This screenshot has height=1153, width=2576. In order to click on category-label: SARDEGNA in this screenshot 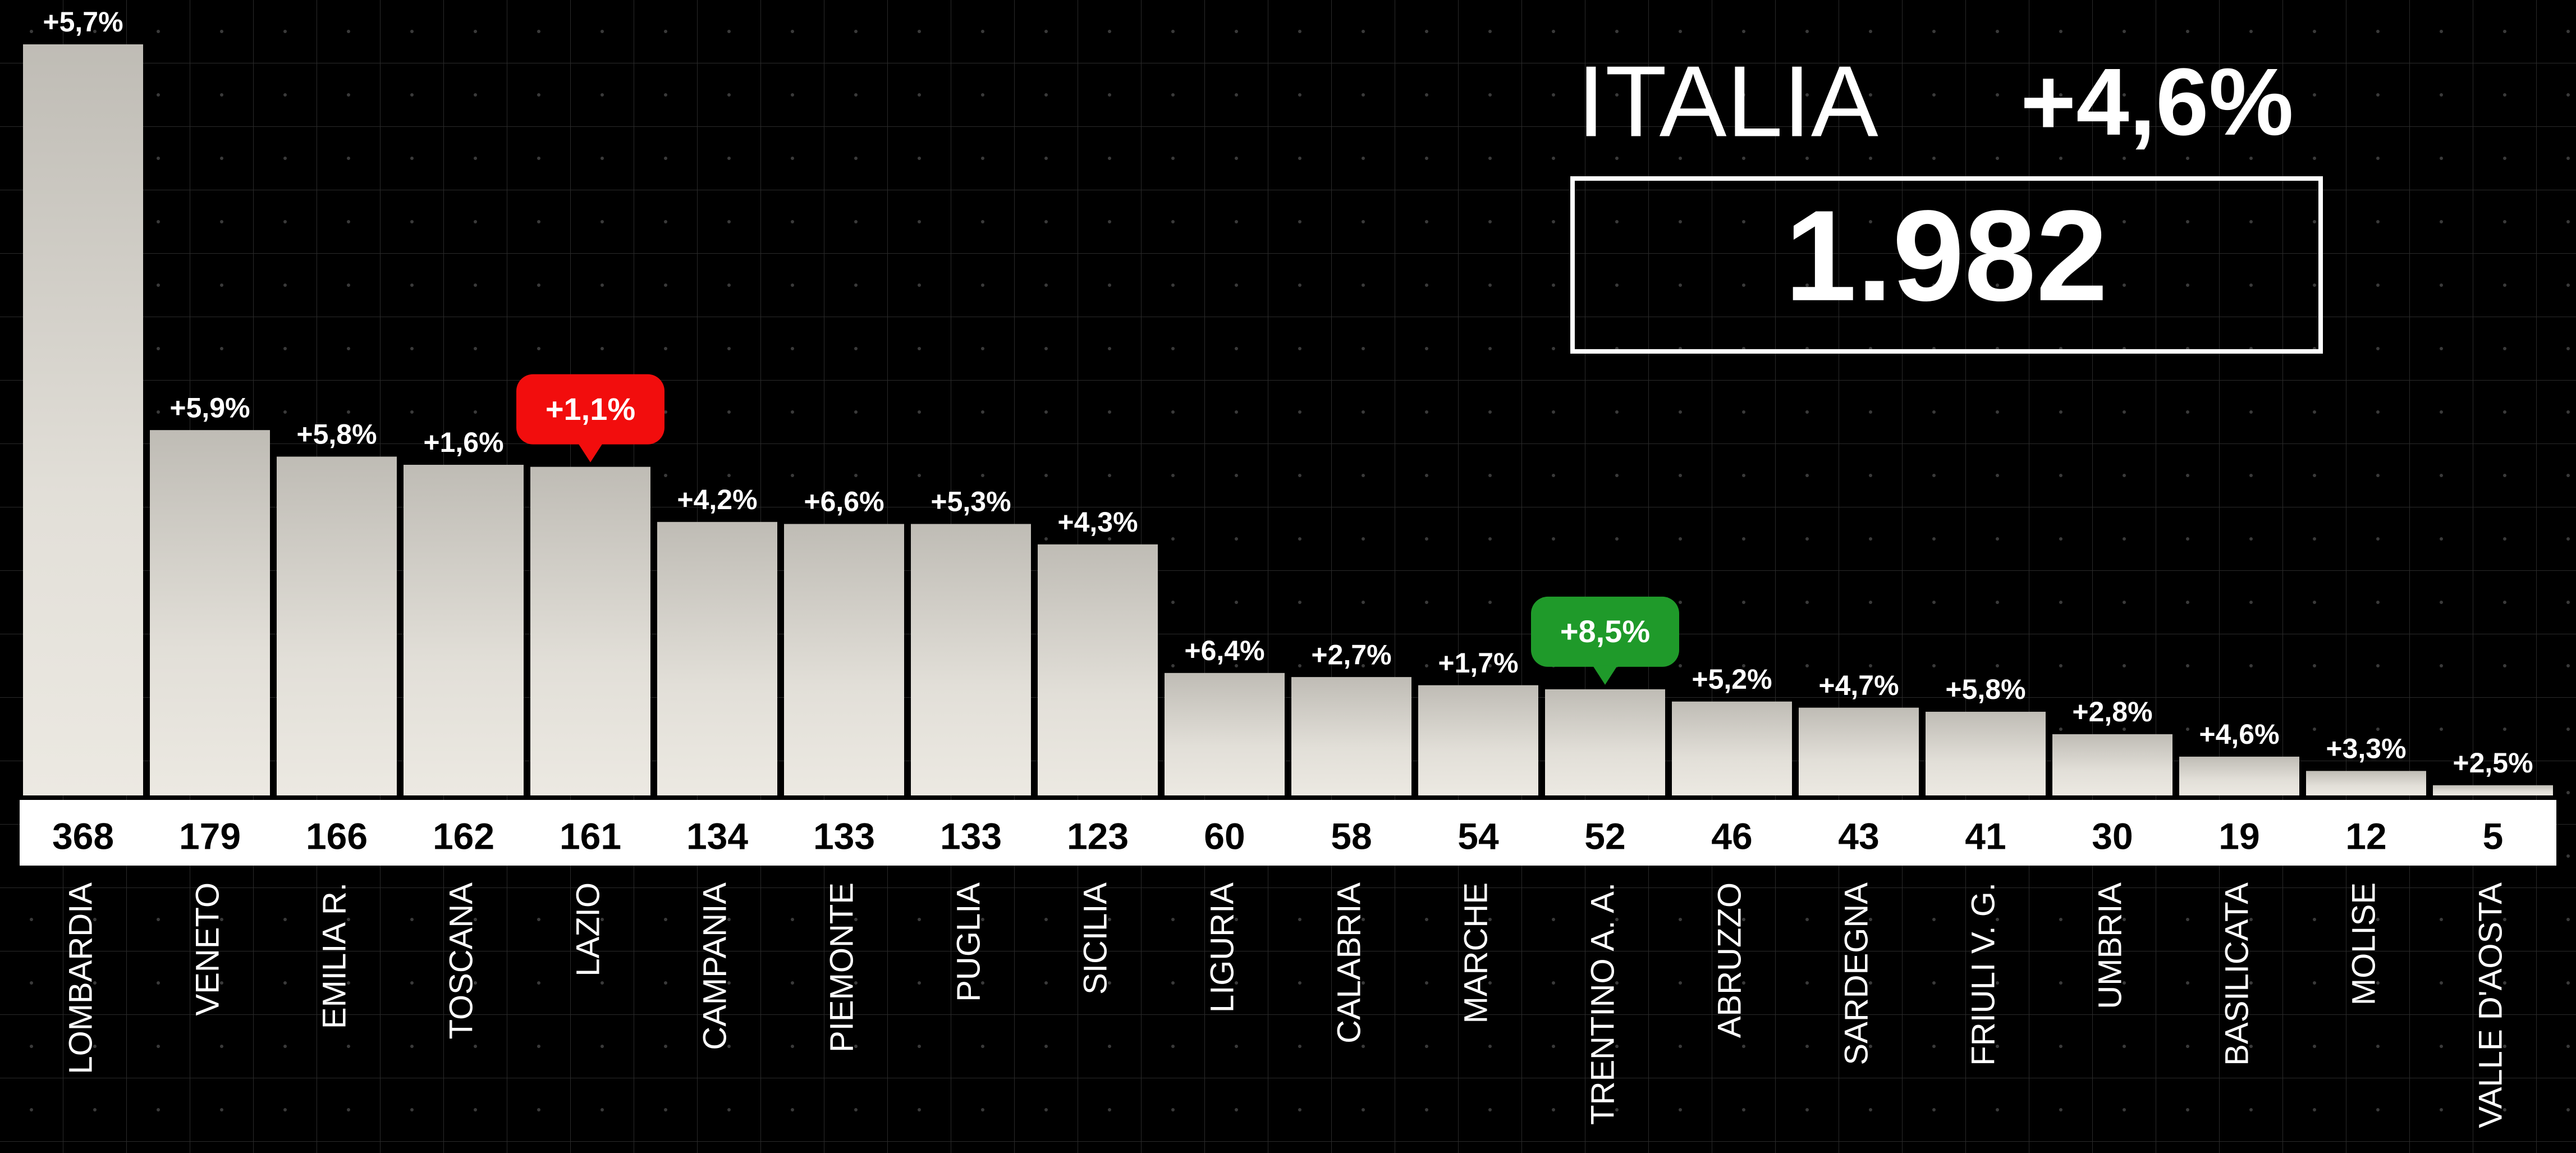, I will do `click(1856, 973)`.